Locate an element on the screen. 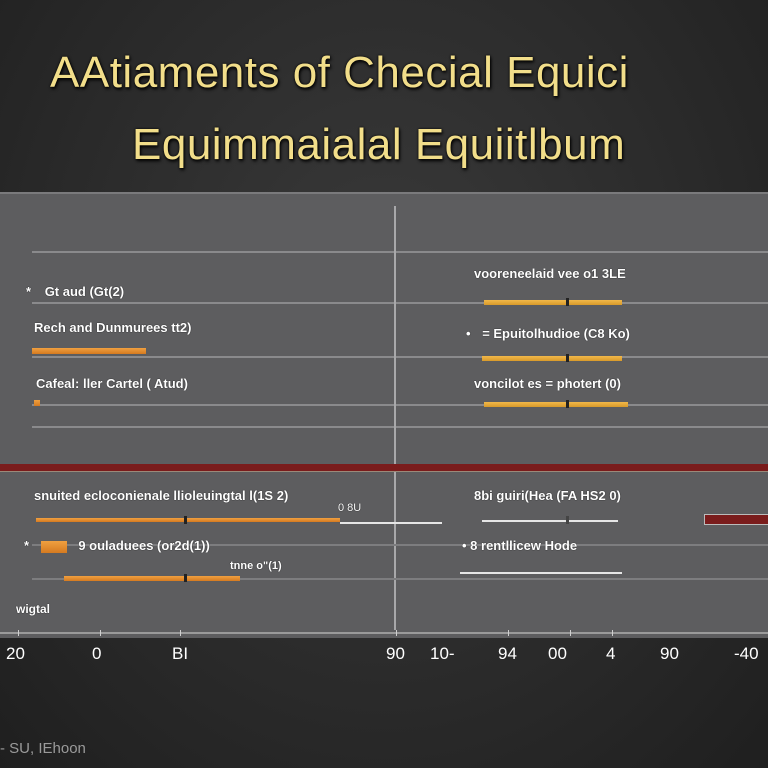  row-label: = Epuitolhudioe (C8 Ko) is located at coordinates (556, 333).